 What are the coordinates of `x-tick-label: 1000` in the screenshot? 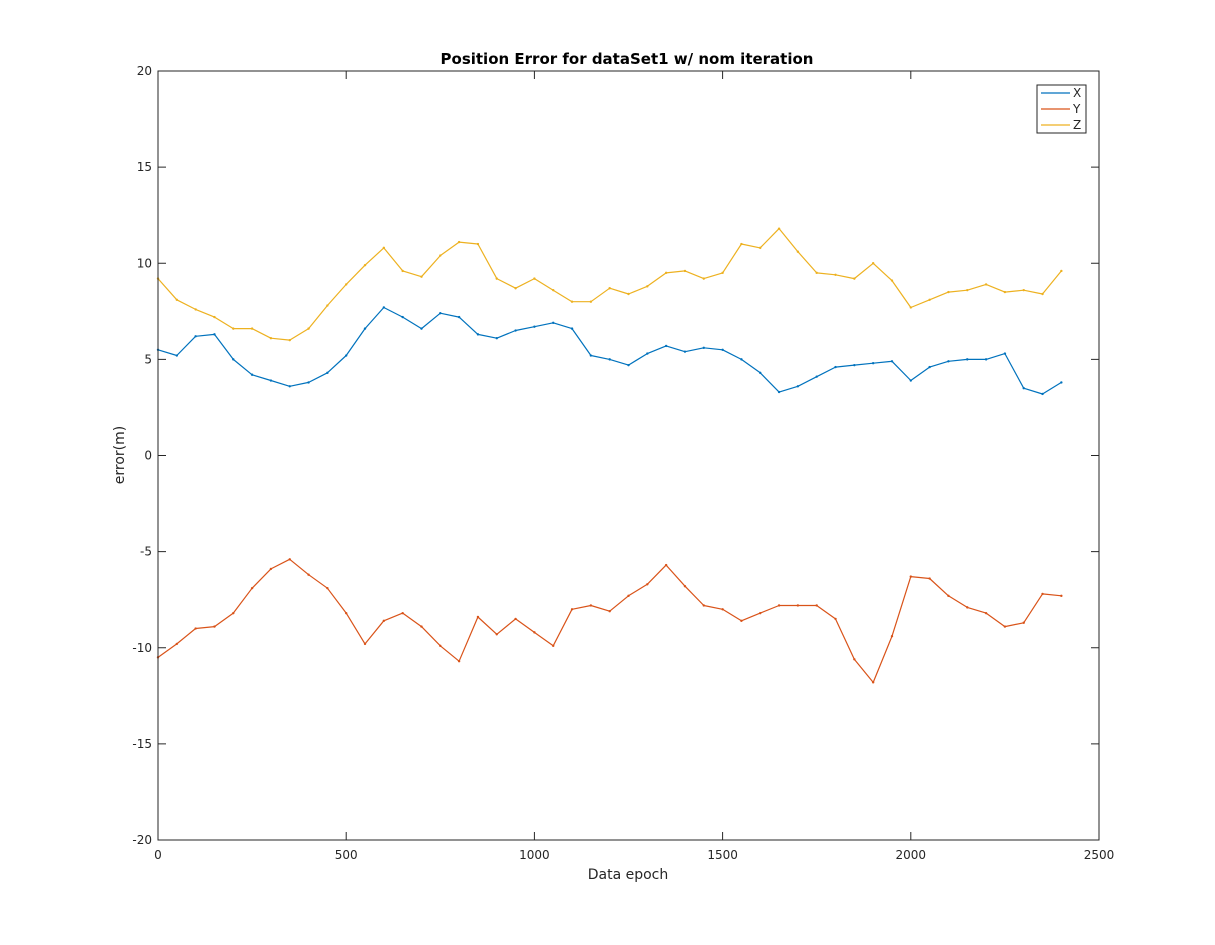 It's located at (534, 855).